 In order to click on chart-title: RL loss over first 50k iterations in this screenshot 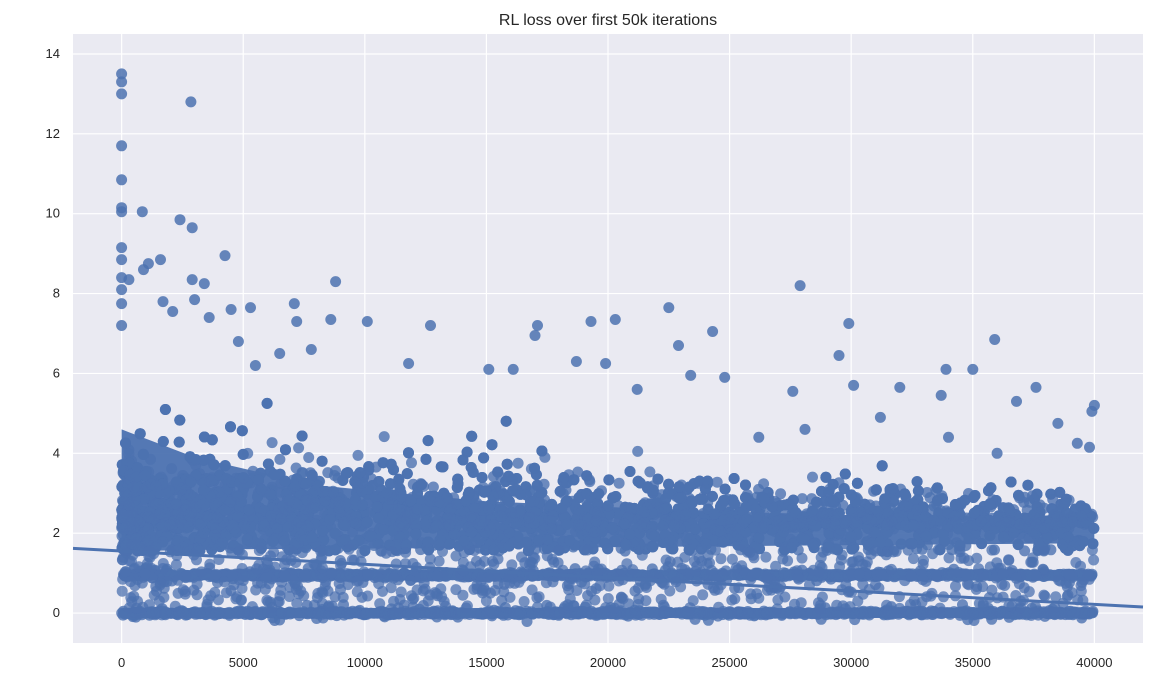, I will do `click(608, 20)`.